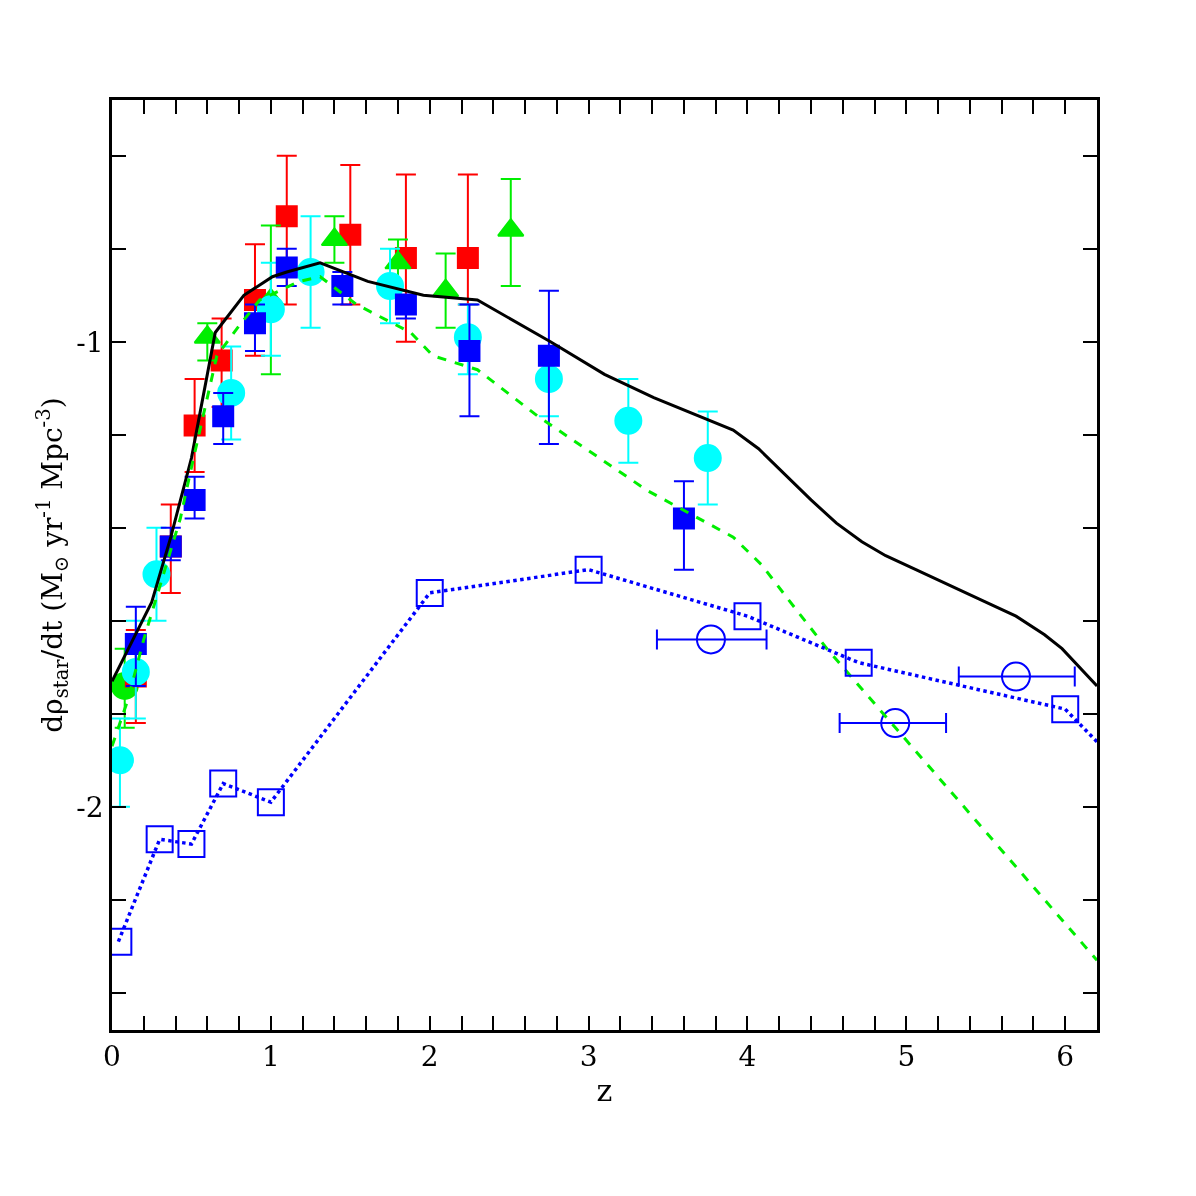 The height and width of the screenshot is (1196, 1196). I want to click on y-tick-label: -2, so click(90, 807).